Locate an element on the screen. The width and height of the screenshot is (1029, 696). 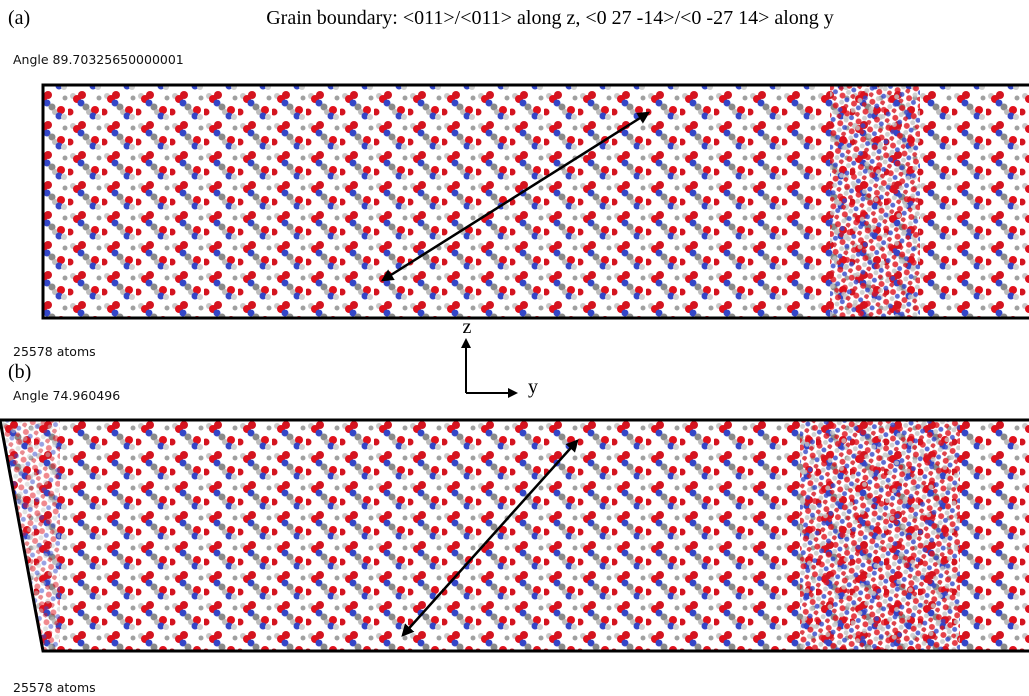
panel-label: (b) is located at coordinates (19, 372).